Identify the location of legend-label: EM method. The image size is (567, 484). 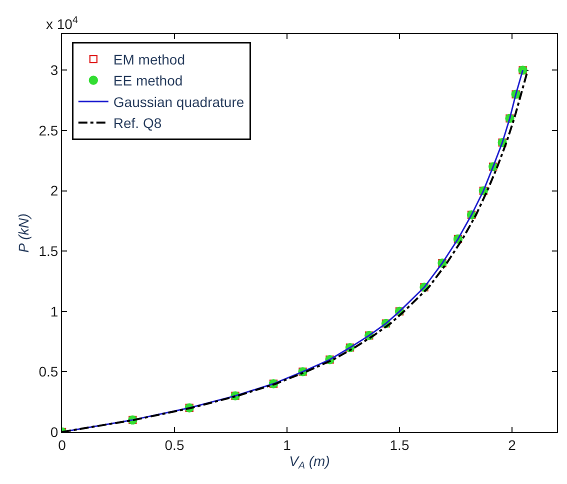
(149, 60).